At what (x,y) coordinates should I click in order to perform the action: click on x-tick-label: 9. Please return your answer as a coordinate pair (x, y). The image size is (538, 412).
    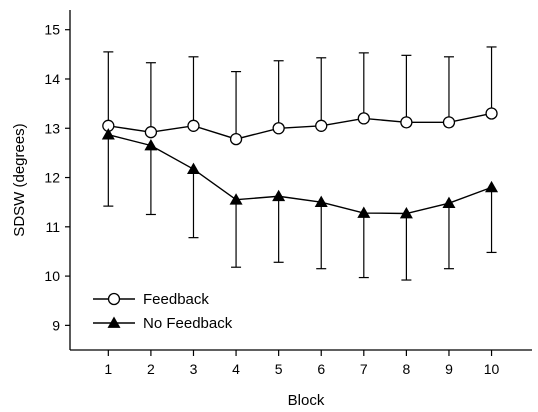
    Looking at the image, I should click on (449, 369).